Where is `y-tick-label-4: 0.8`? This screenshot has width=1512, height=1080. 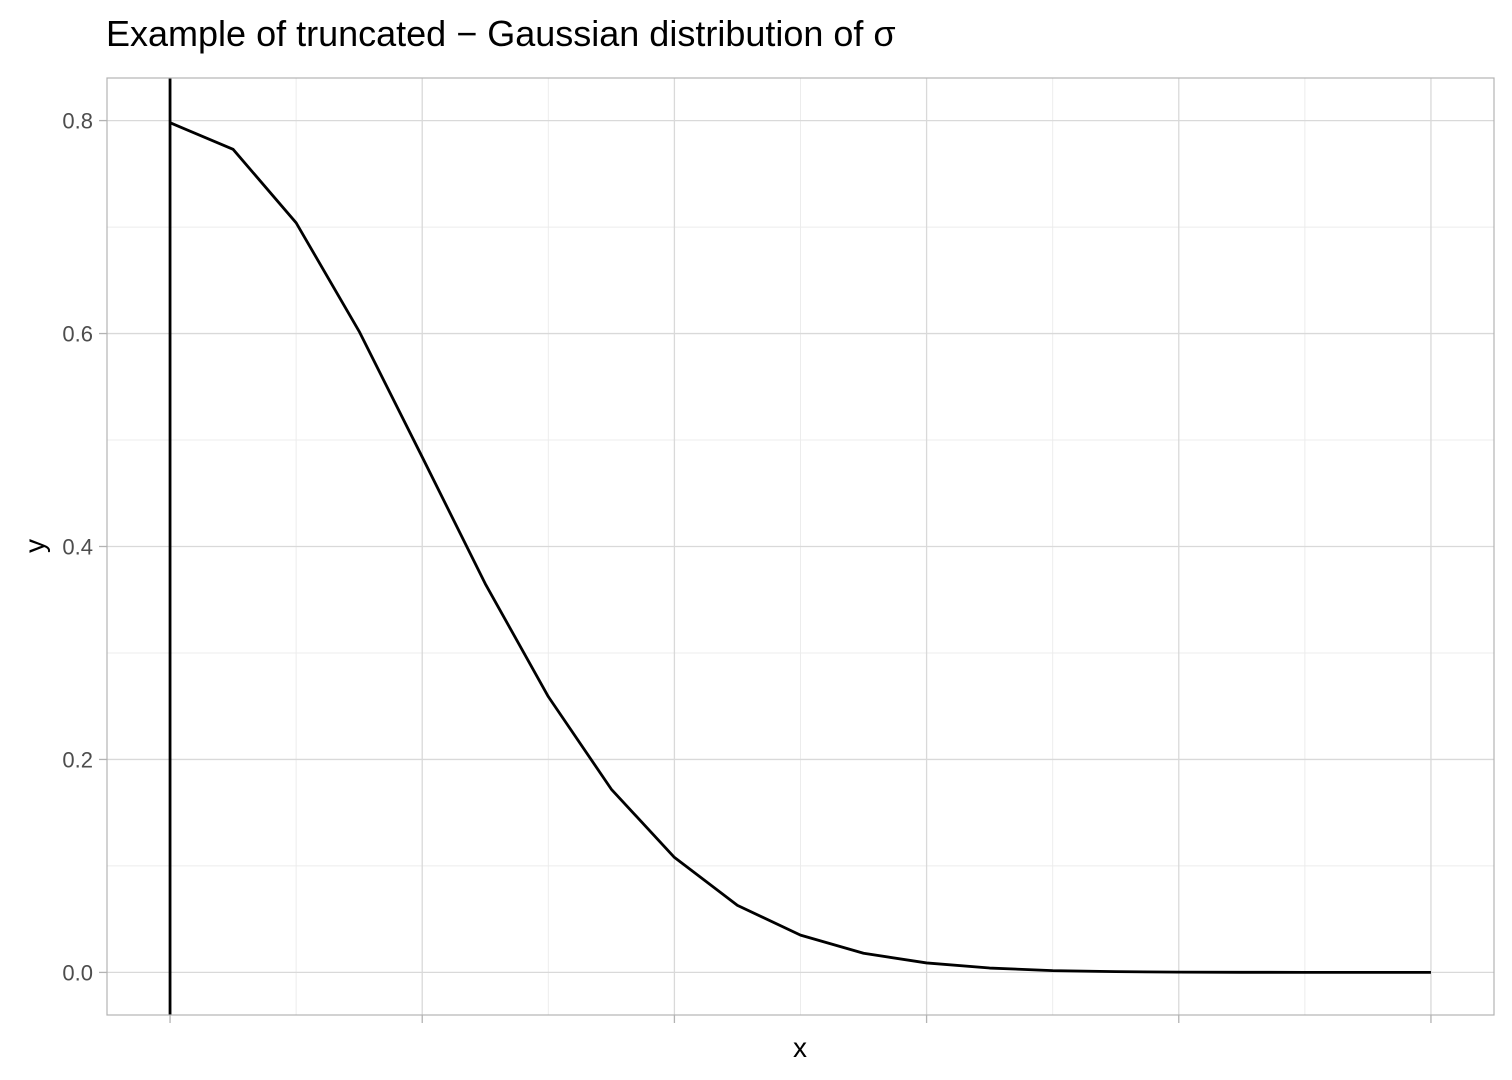 y-tick-label-4: 0.8 is located at coordinates (77, 121).